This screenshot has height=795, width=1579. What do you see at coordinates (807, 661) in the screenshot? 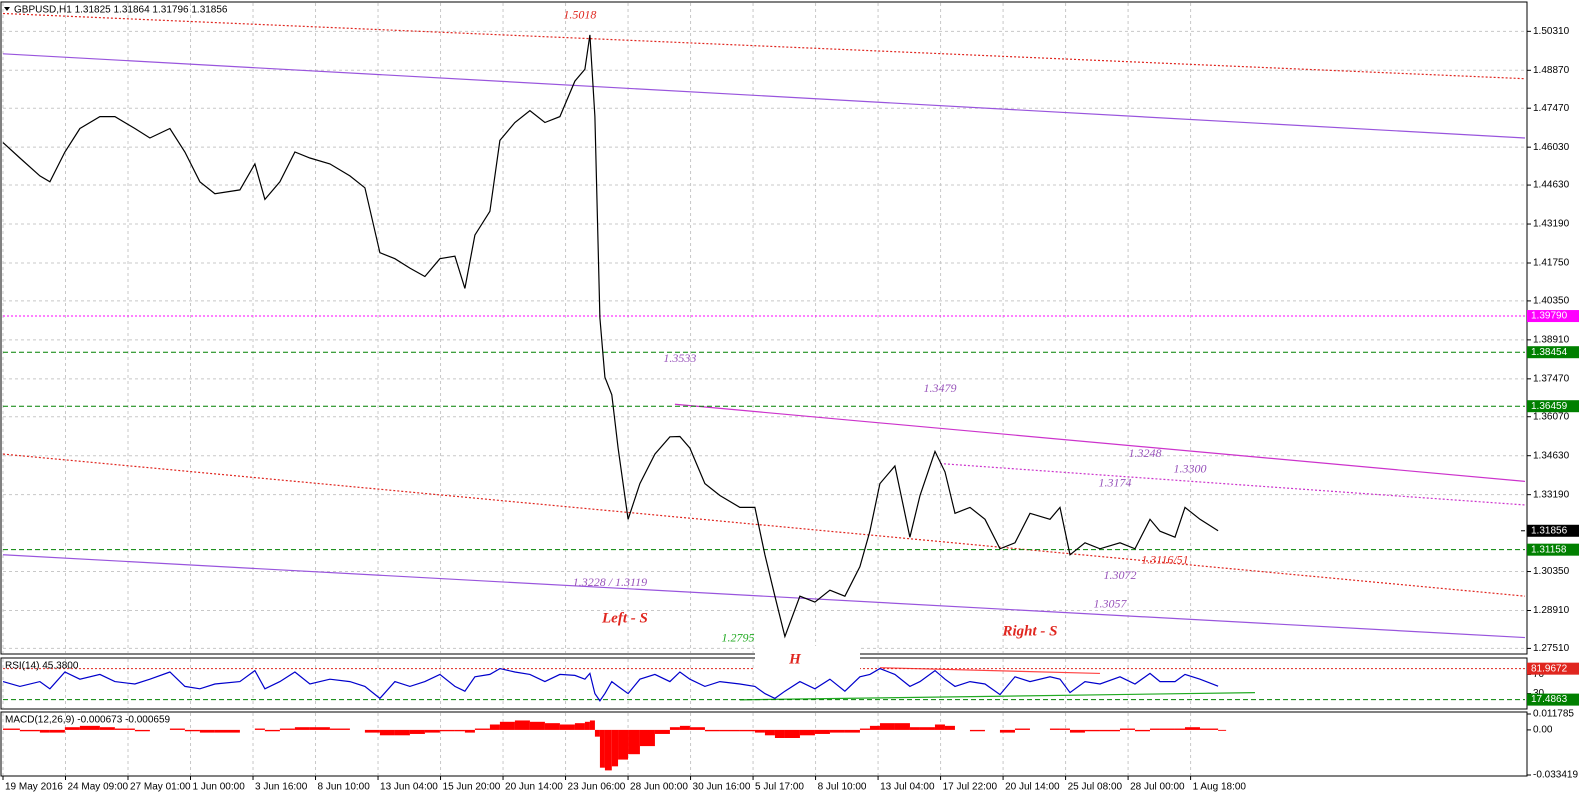
I see `label-backdrop` at bounding box center [807, 661].